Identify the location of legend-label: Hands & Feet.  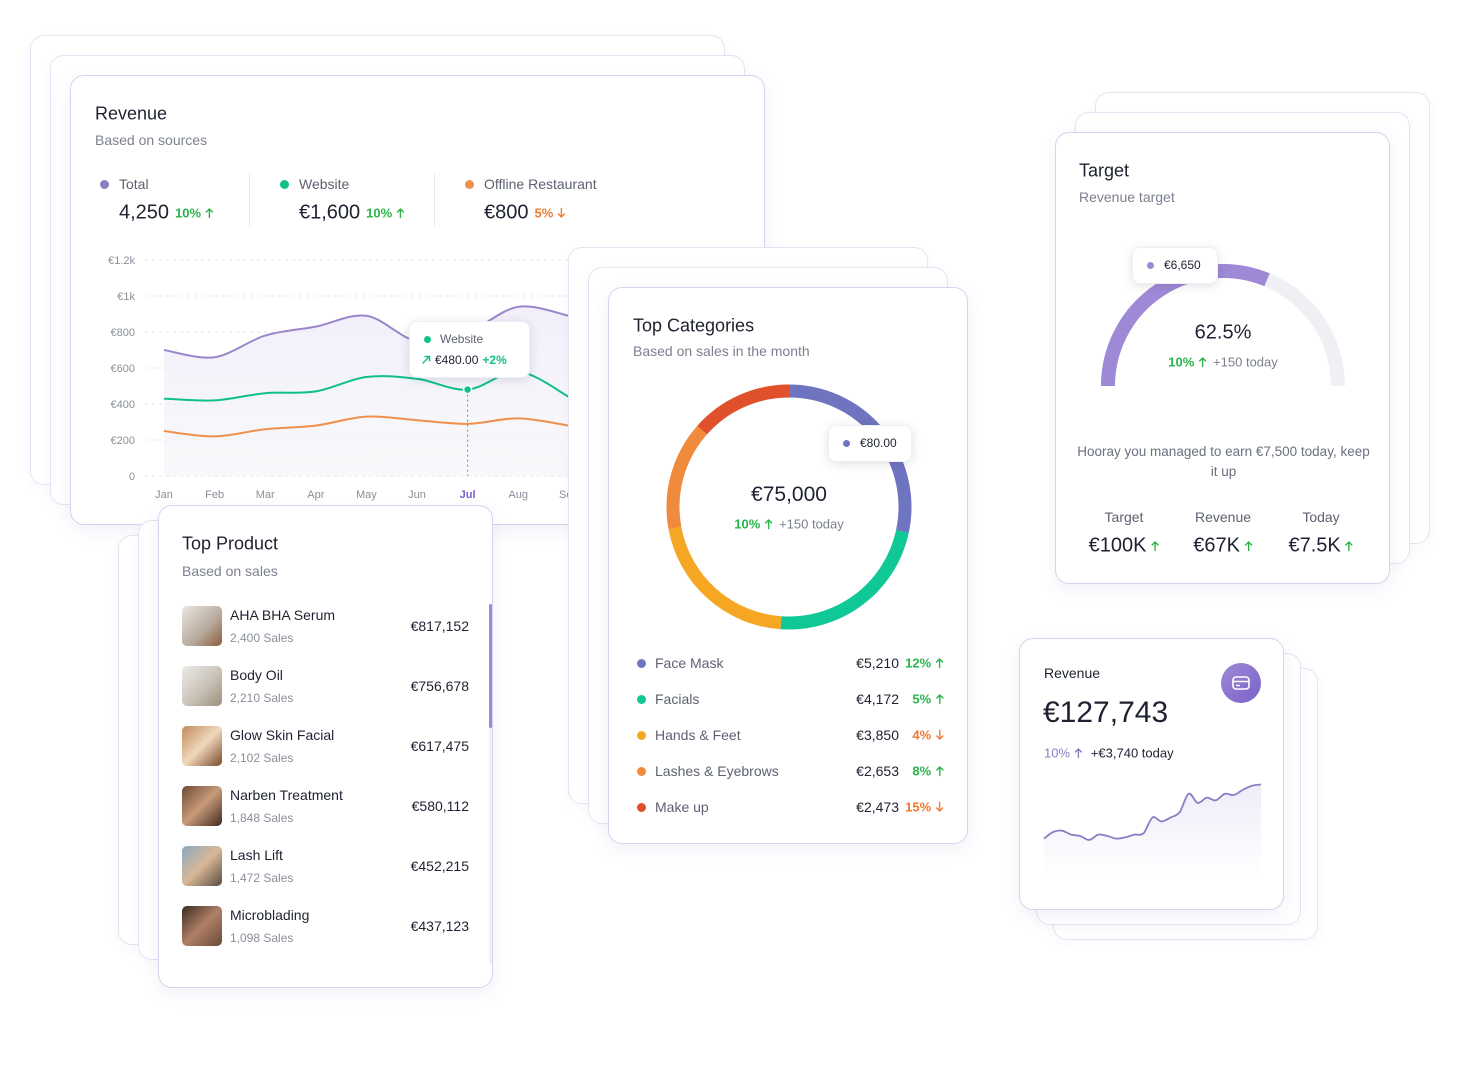
(698, 735).